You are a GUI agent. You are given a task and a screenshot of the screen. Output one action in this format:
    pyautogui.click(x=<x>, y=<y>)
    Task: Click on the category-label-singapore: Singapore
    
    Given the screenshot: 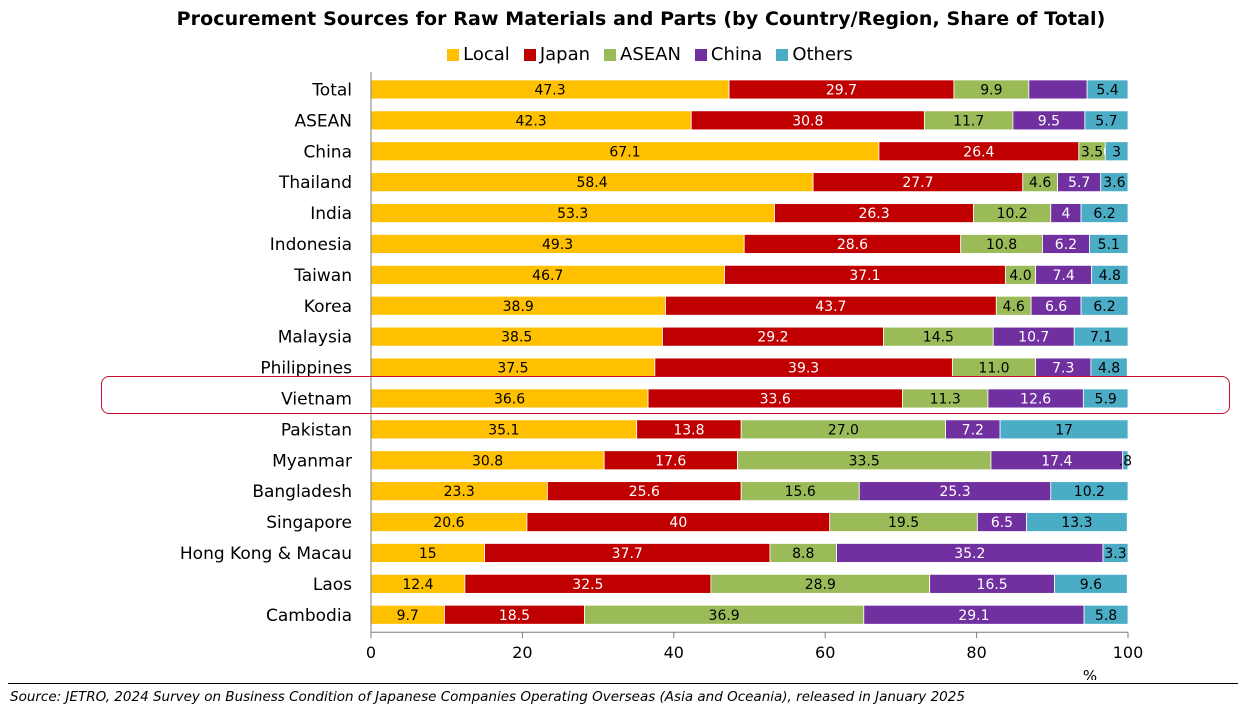 What is the action you would take?
    pyautogui.click(x=309, y=523)
    